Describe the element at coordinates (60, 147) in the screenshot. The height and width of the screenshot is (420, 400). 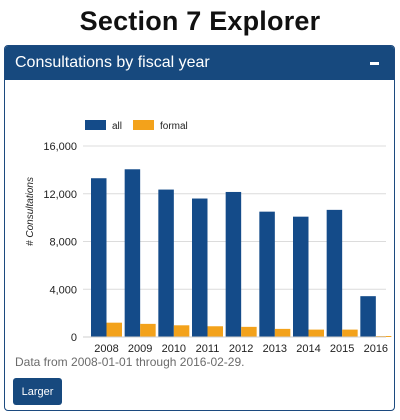
I see `y-tick-label: 16,000` at that location.